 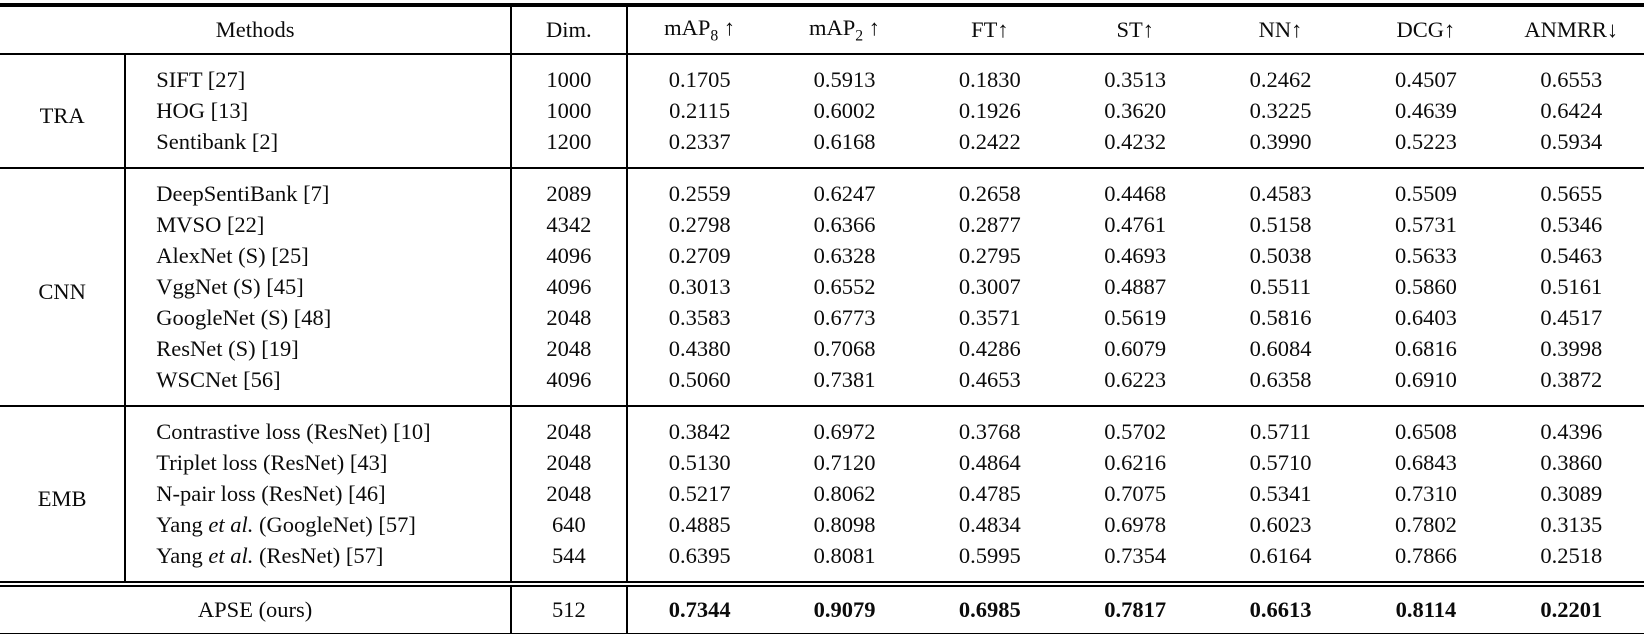 I want to click on metric-cell: 0.6424, so click(x=1571, y=110).